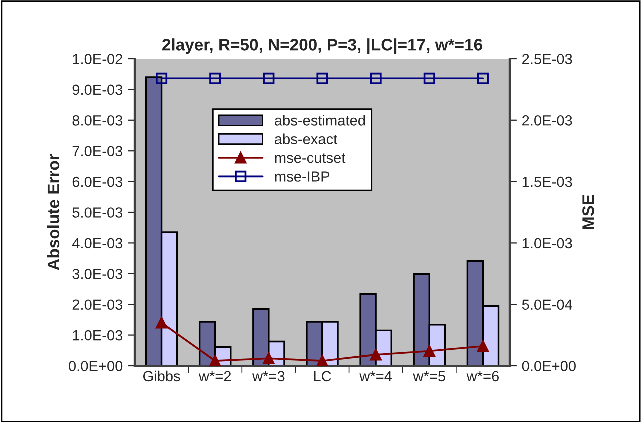  I want to click on y-tick-label: 3.0E-03, so click(97, 274).